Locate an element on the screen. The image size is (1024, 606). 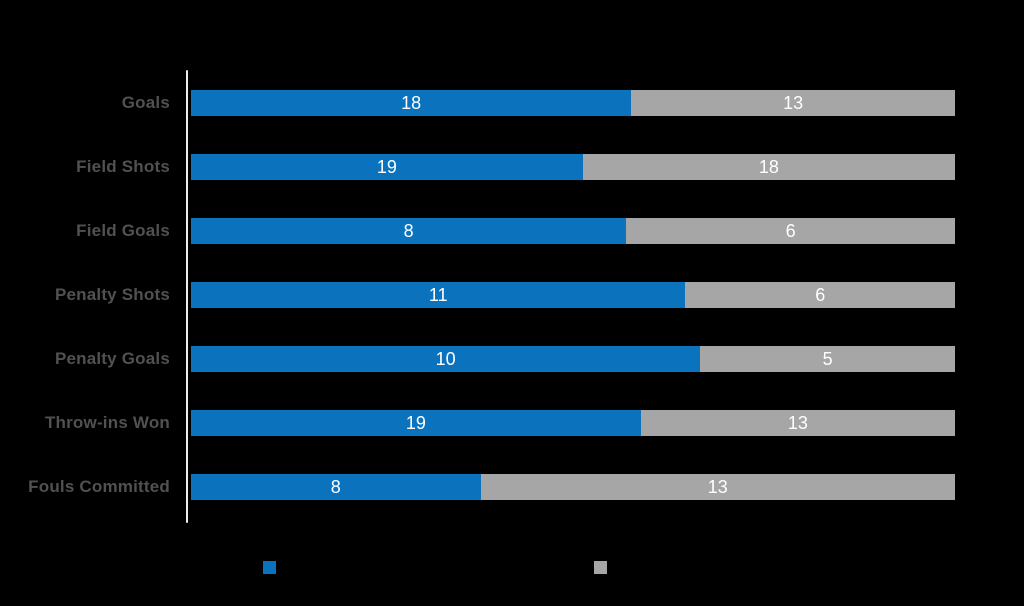
value-label: 5 is located at coordinates (827, 359).